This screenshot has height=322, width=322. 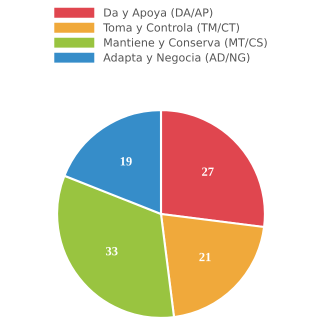 What do you see at coordinates (205, 257) in the screenshot?
I see `data-label: 21` at bounding box center [205, 257].